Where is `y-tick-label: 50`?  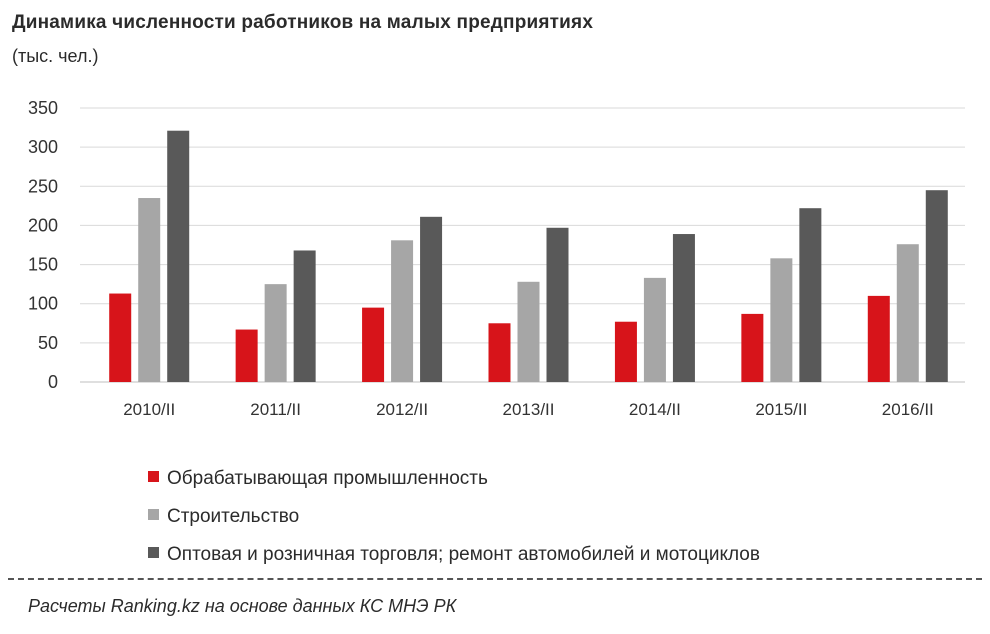
y-tick-label: 50 is located at coordinates (48, 343).